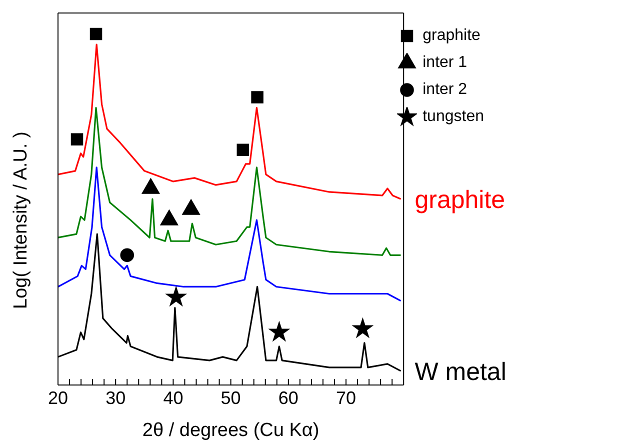 The width and height of the screenshot is (617, 442). Describe the element at coordinates (445, 89) in the screenshot. I see `legend-label: inter 2` at that location.